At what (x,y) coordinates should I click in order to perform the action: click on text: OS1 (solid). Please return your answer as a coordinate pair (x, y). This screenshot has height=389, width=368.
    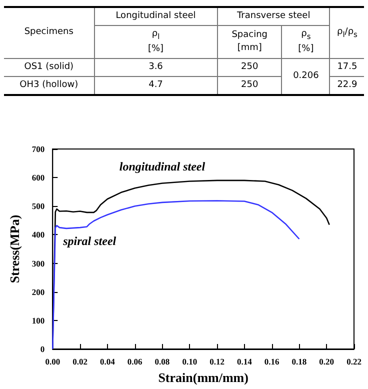
    Looking at the image, I should click on (49, 67).